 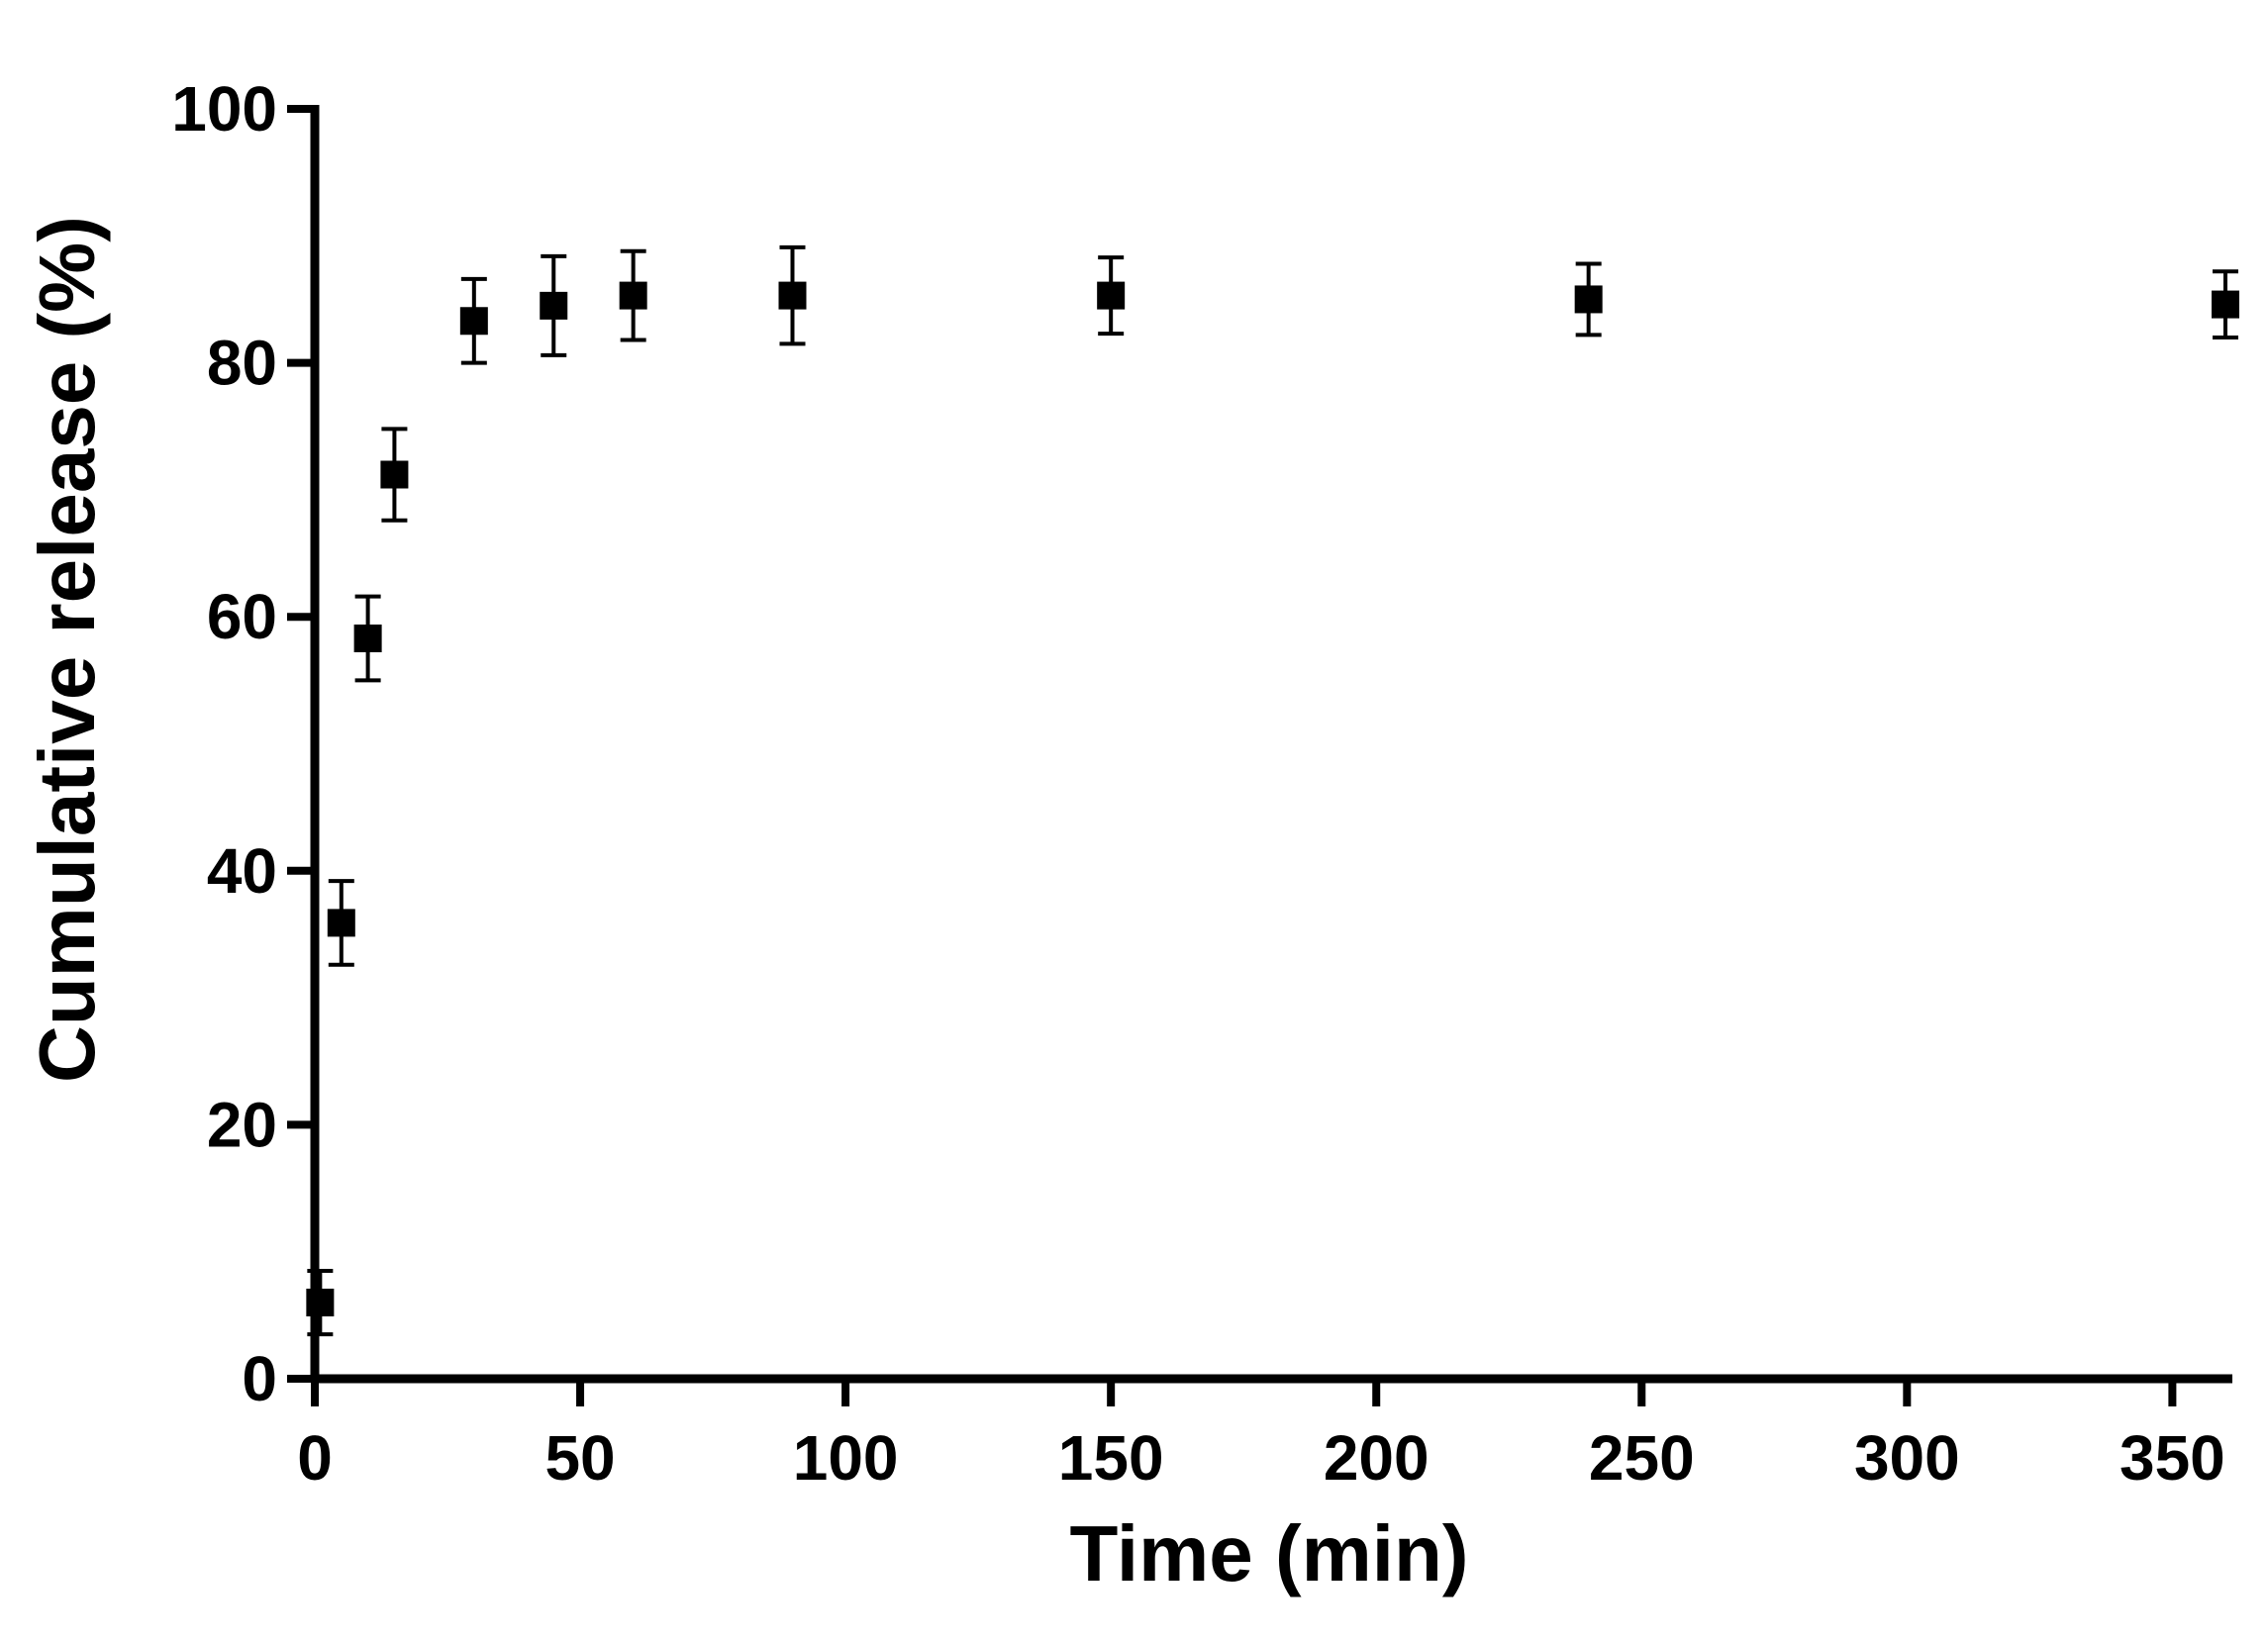 I want to click on x-tick-label: 150, so click(x=1111, y=1458).